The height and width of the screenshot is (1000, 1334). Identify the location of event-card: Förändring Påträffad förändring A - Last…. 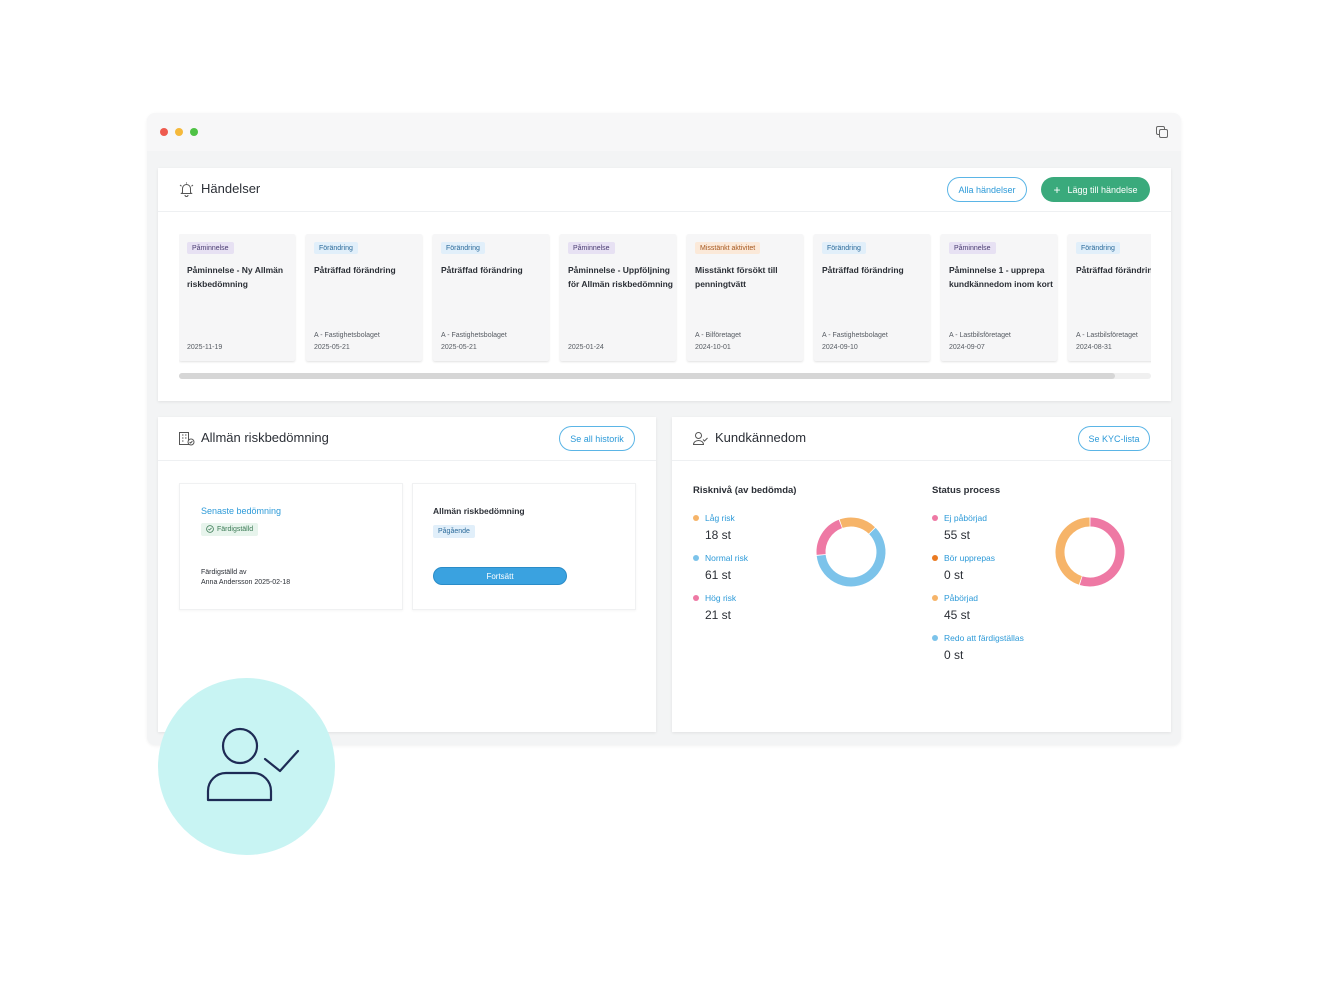
(1109, 297).